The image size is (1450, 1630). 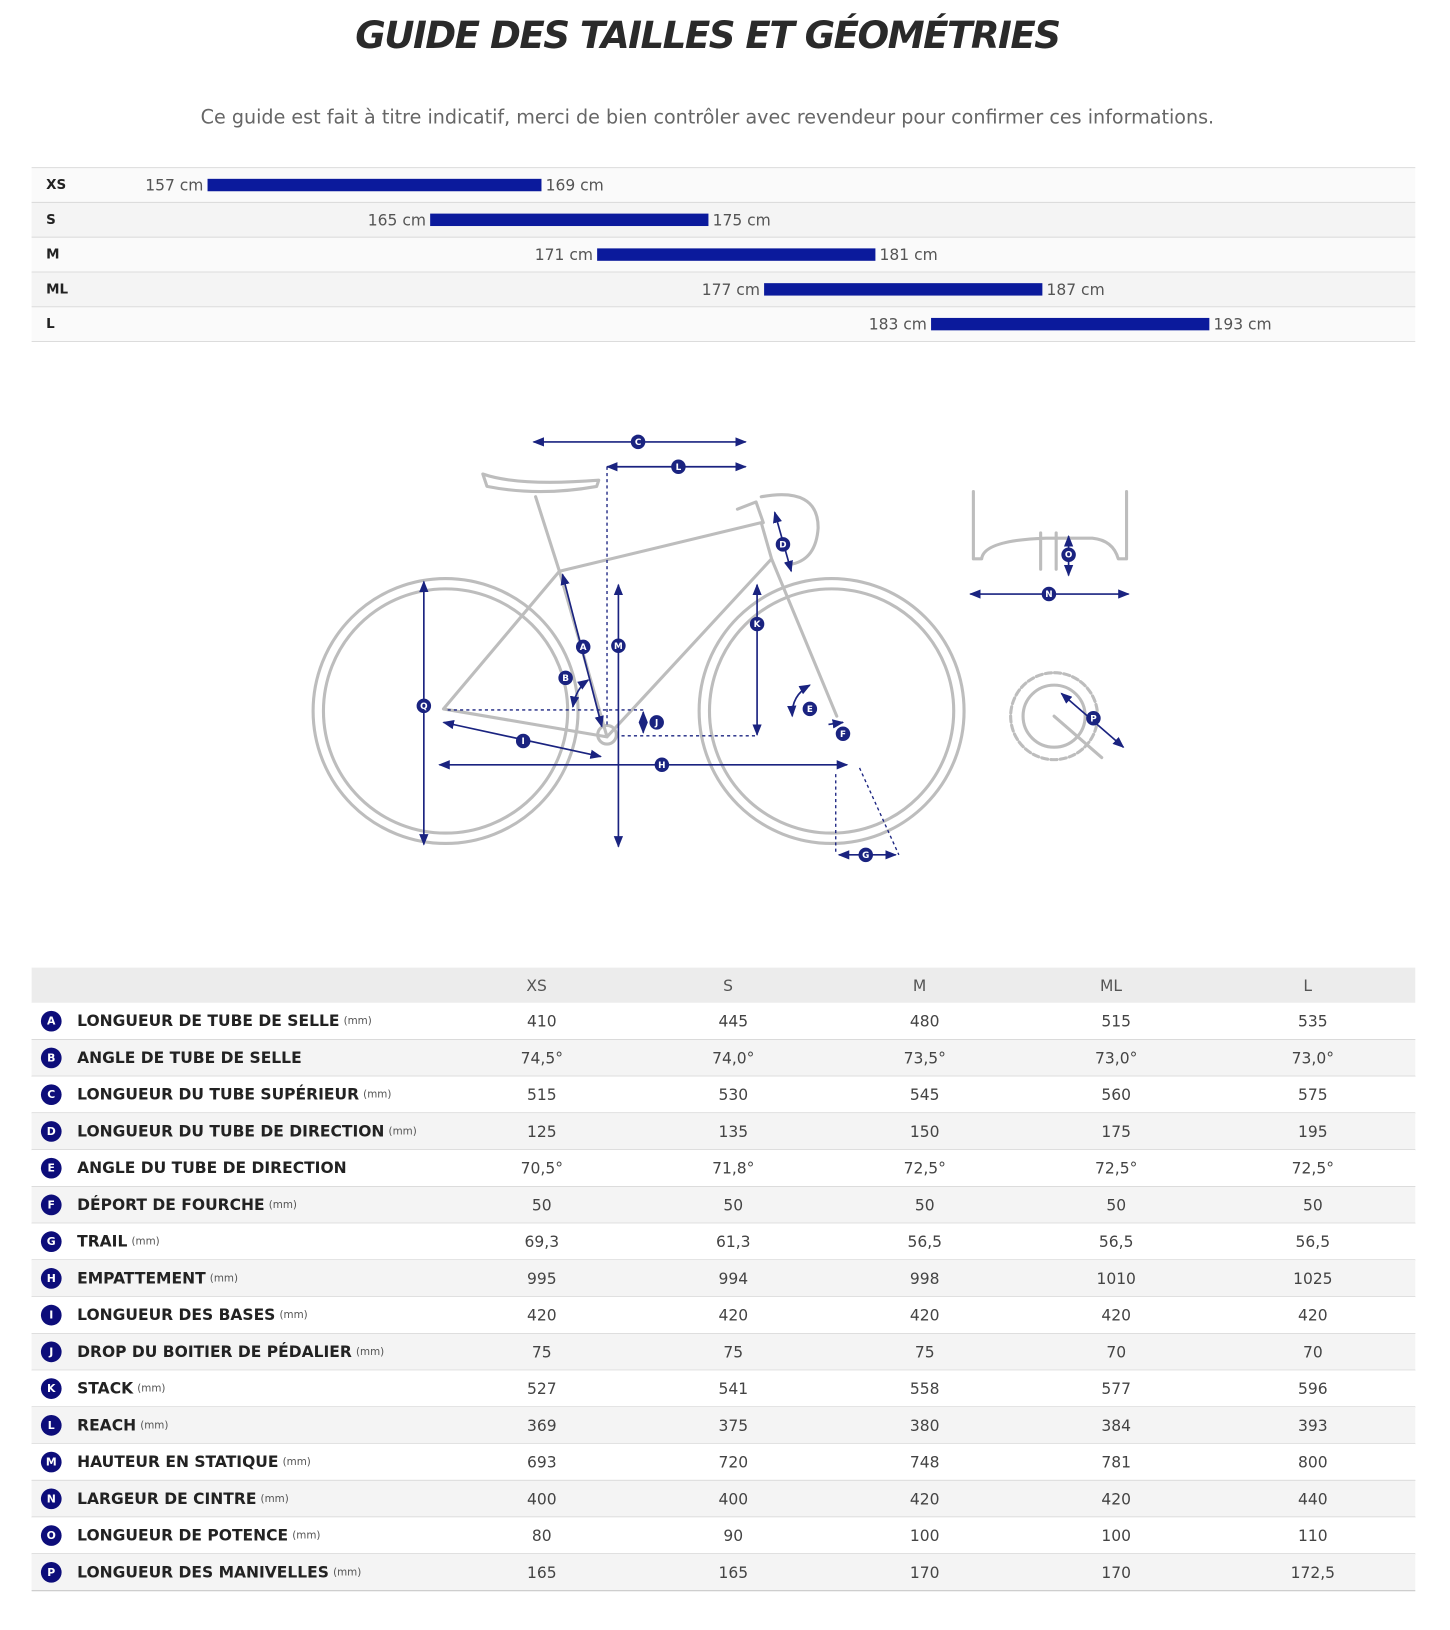 What do you see at coordinates (1116, 1022) in the screenshot?
I see `cell-value: 515` at bounding box center [1116, 1022].